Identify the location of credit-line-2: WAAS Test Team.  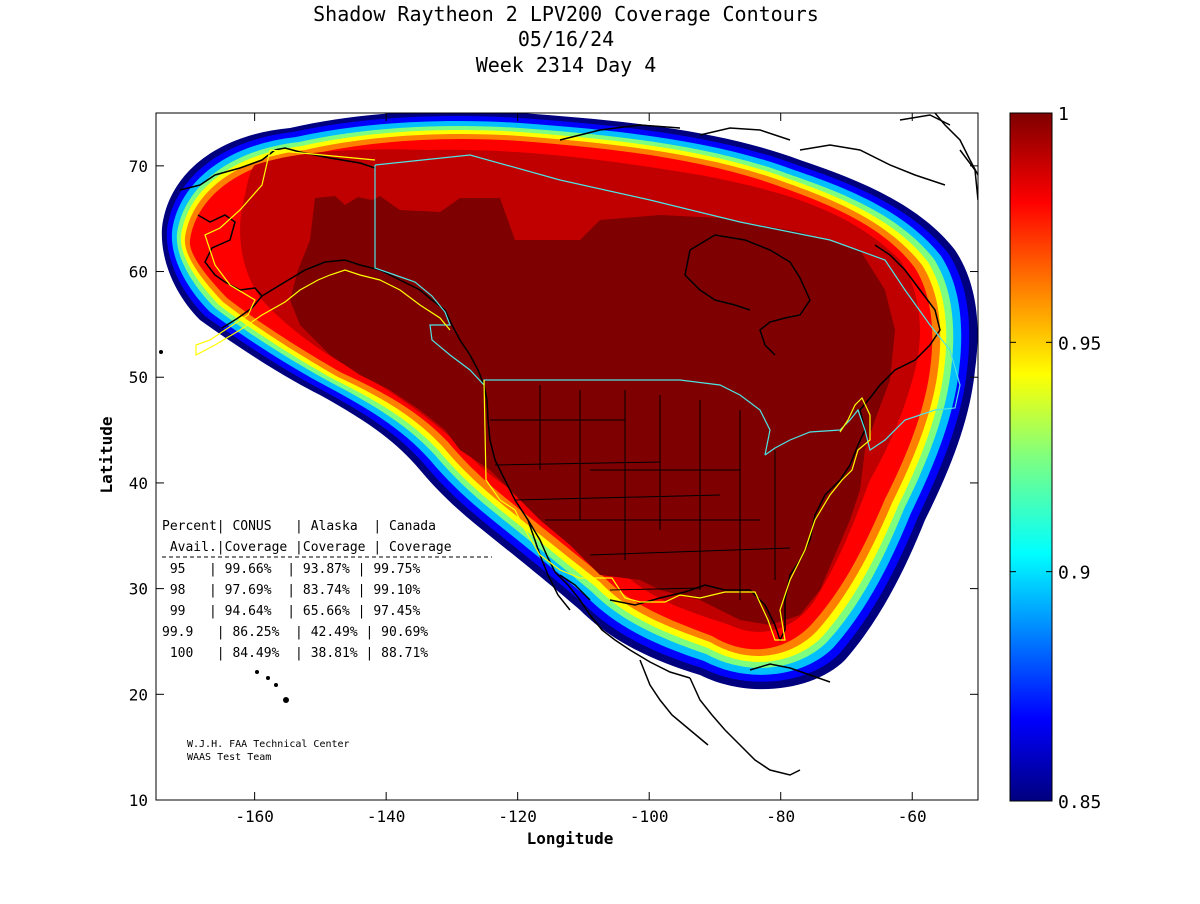
(229, 757).